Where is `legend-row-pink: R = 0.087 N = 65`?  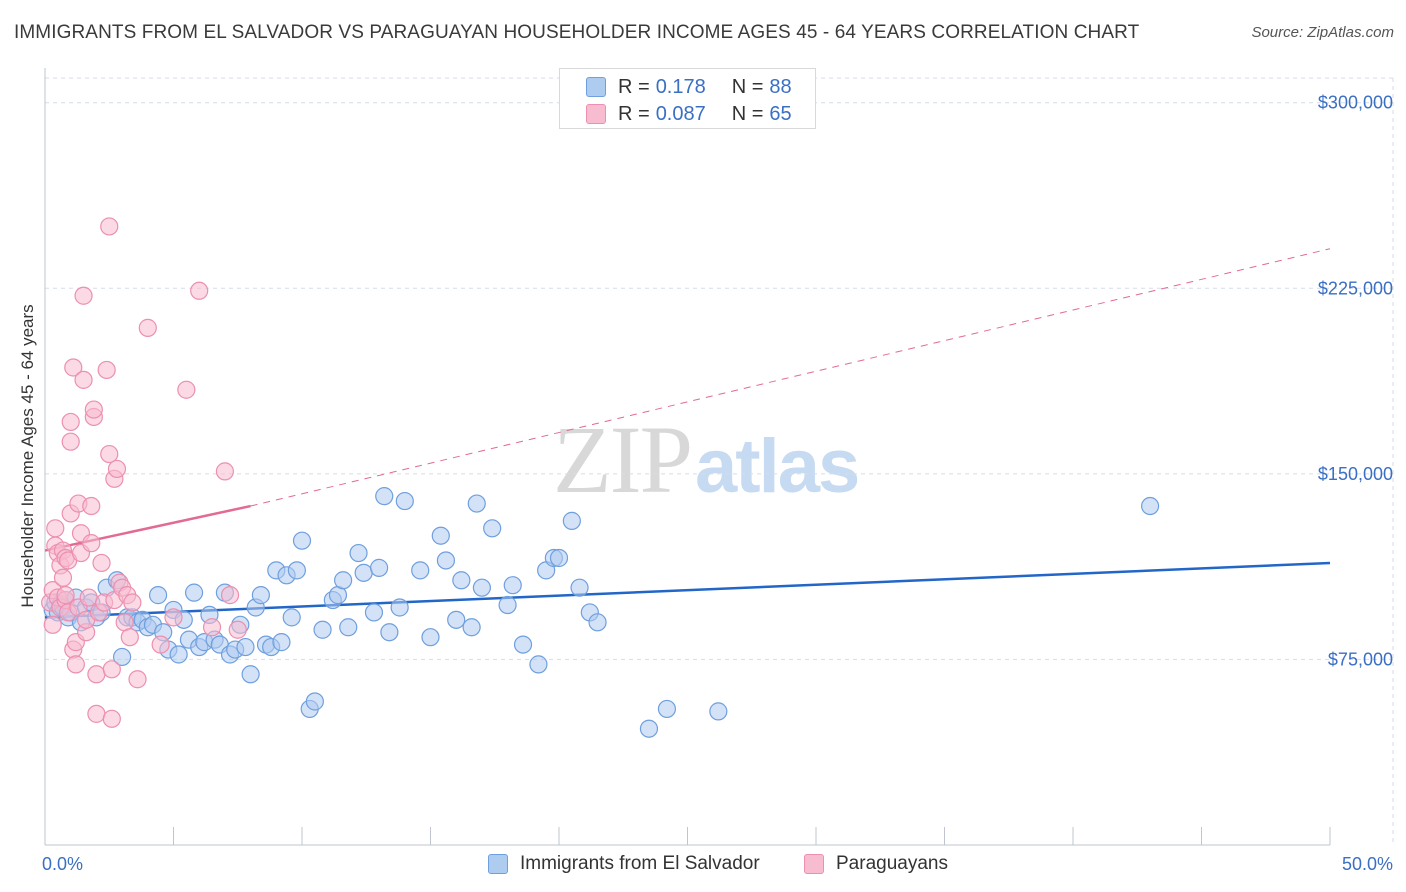 legend-row-pink: R = 0.087 N = 65 is located at coordinates (689, 114).